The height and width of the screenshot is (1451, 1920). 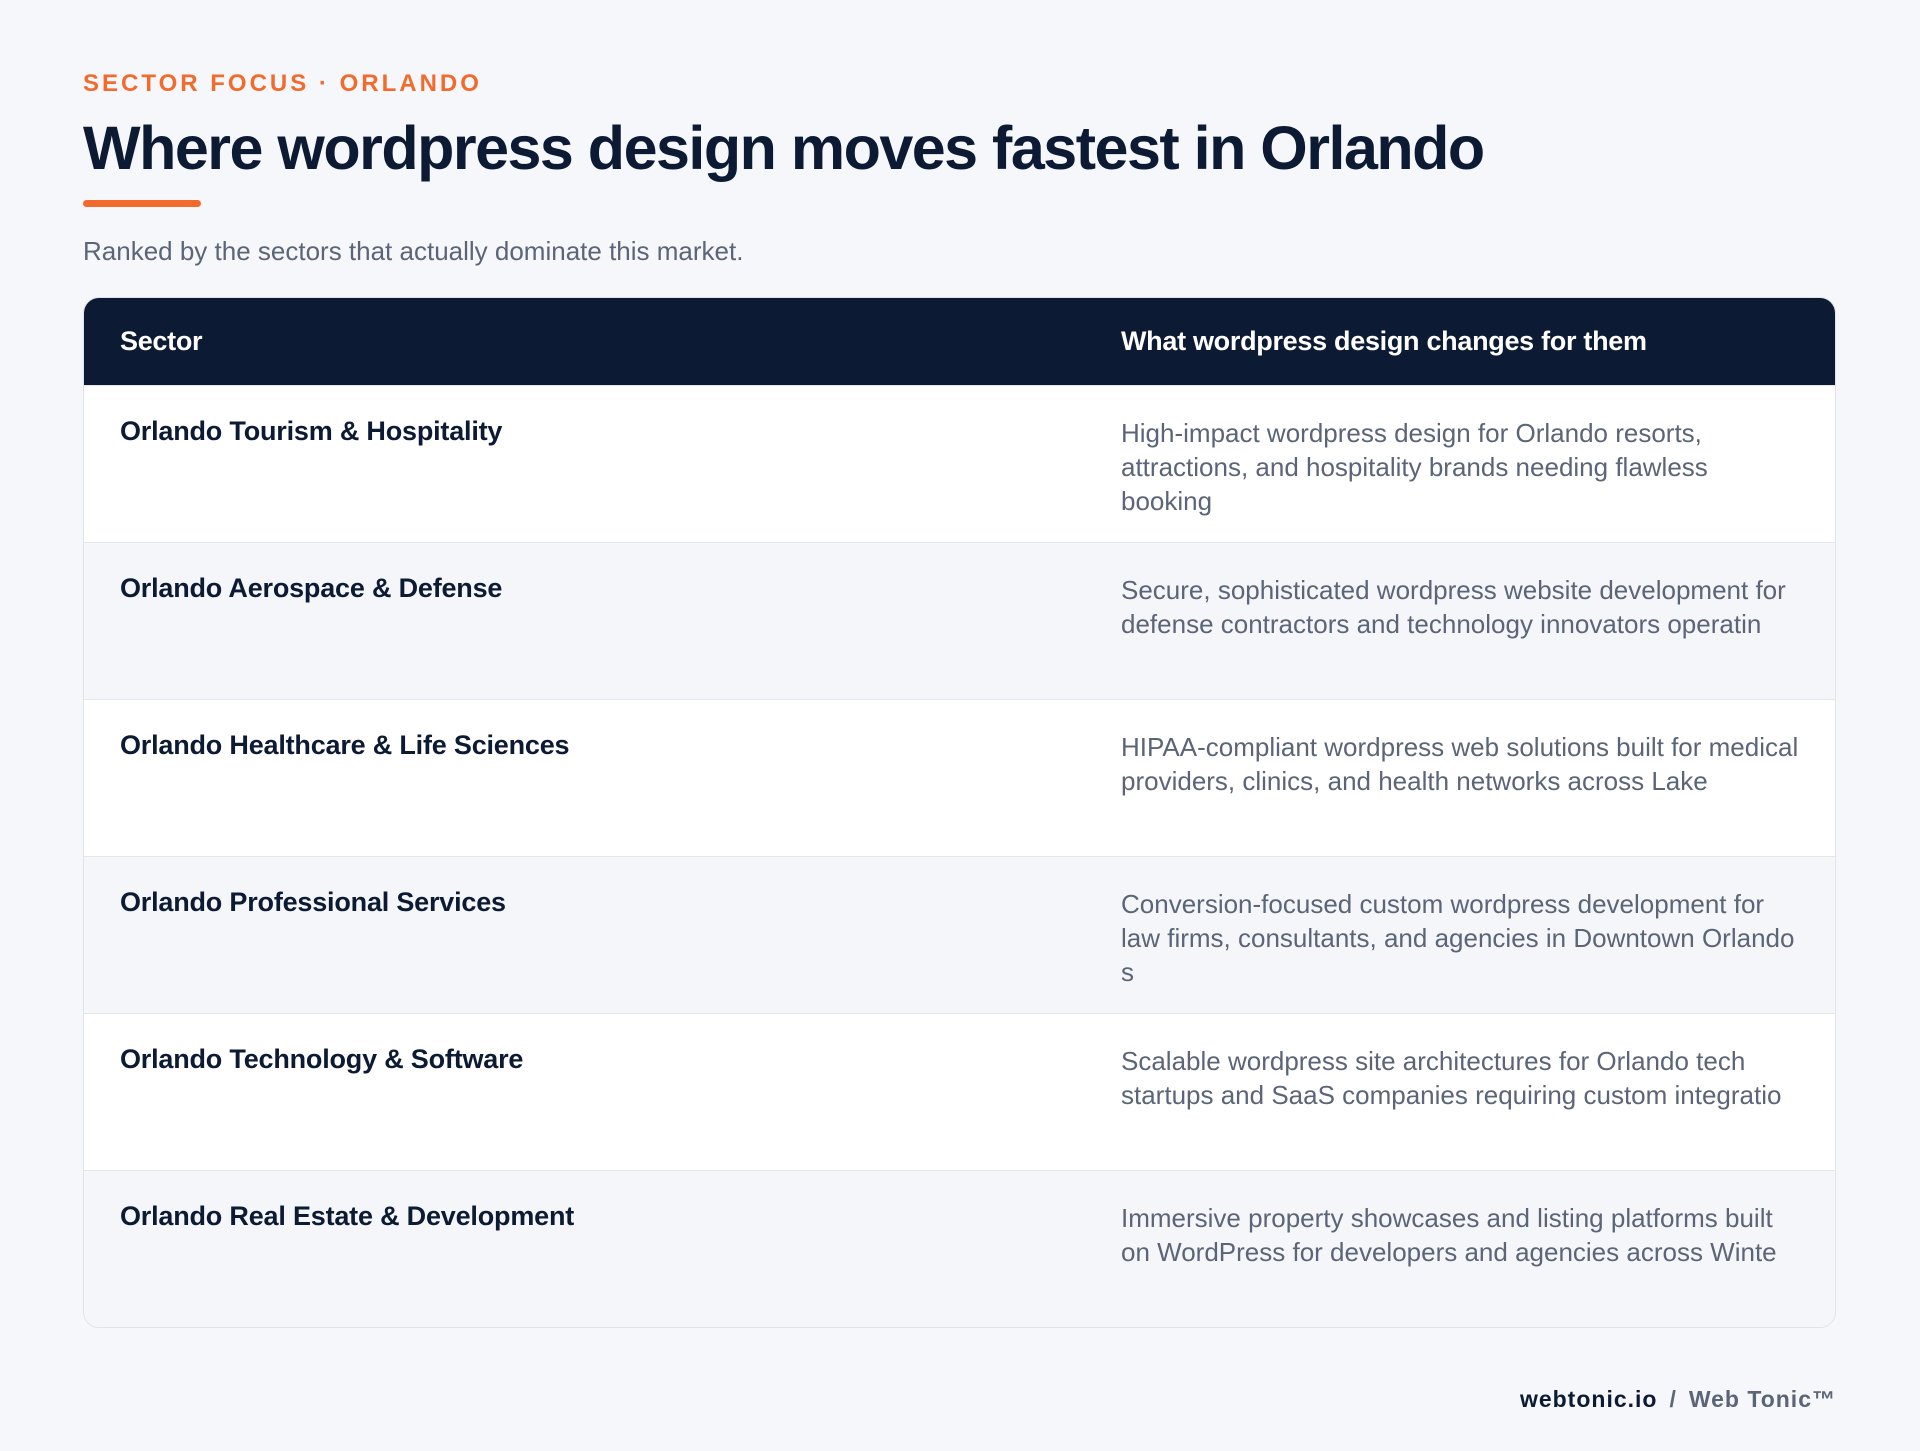 What do you see at coordinates (311, 588) in the screenshot?
I see `sector-name: Orlando Aerospace & Defense` at bounding box center [311, 588].